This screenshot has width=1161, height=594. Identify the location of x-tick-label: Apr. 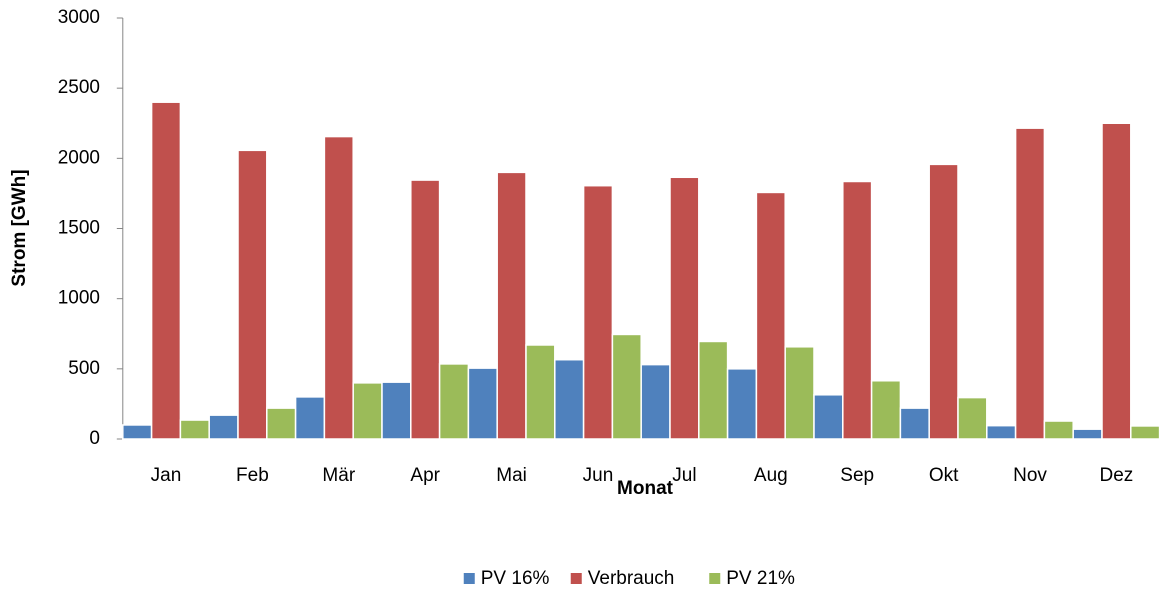
(425, 475).